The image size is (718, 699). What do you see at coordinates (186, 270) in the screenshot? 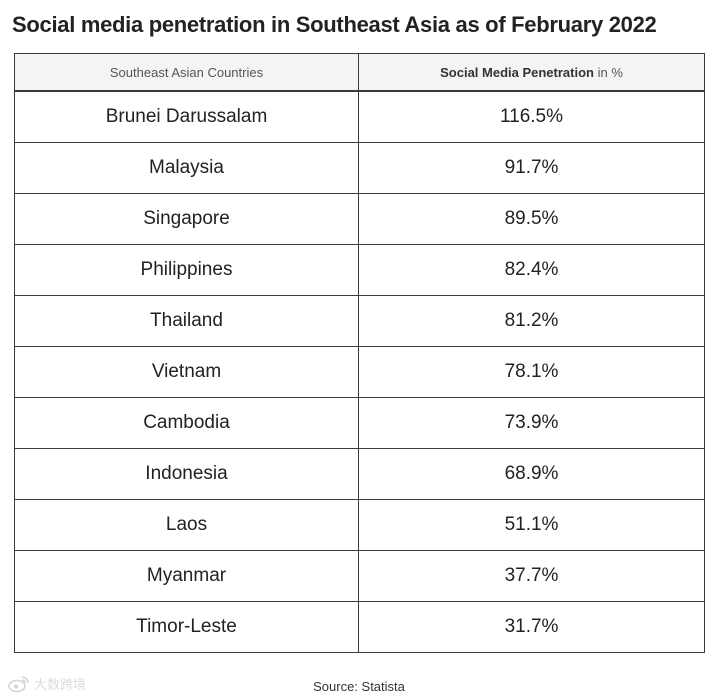
I see `country-cell: Philippines` at bounding box center [186, 270].